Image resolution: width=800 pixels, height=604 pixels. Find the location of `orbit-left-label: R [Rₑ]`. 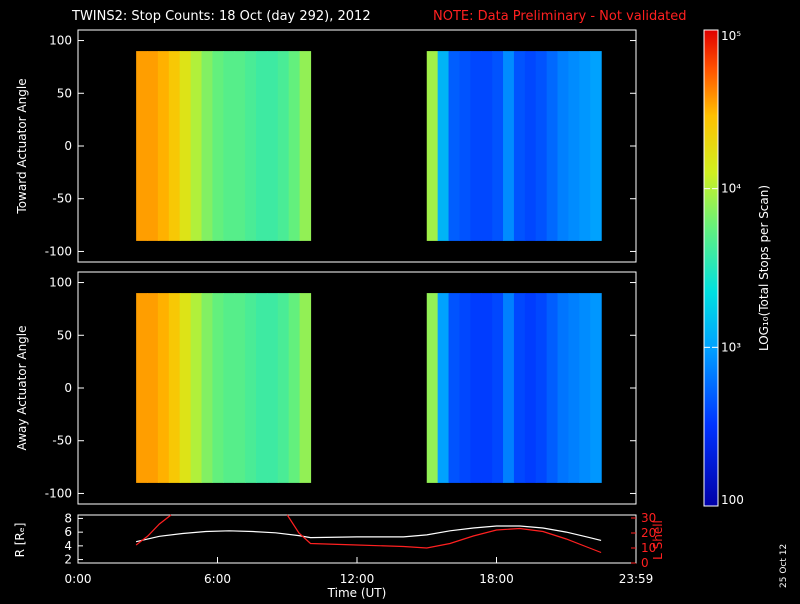

orbit-left-label: R [Rₑ] is located at coordinates (20, 540).